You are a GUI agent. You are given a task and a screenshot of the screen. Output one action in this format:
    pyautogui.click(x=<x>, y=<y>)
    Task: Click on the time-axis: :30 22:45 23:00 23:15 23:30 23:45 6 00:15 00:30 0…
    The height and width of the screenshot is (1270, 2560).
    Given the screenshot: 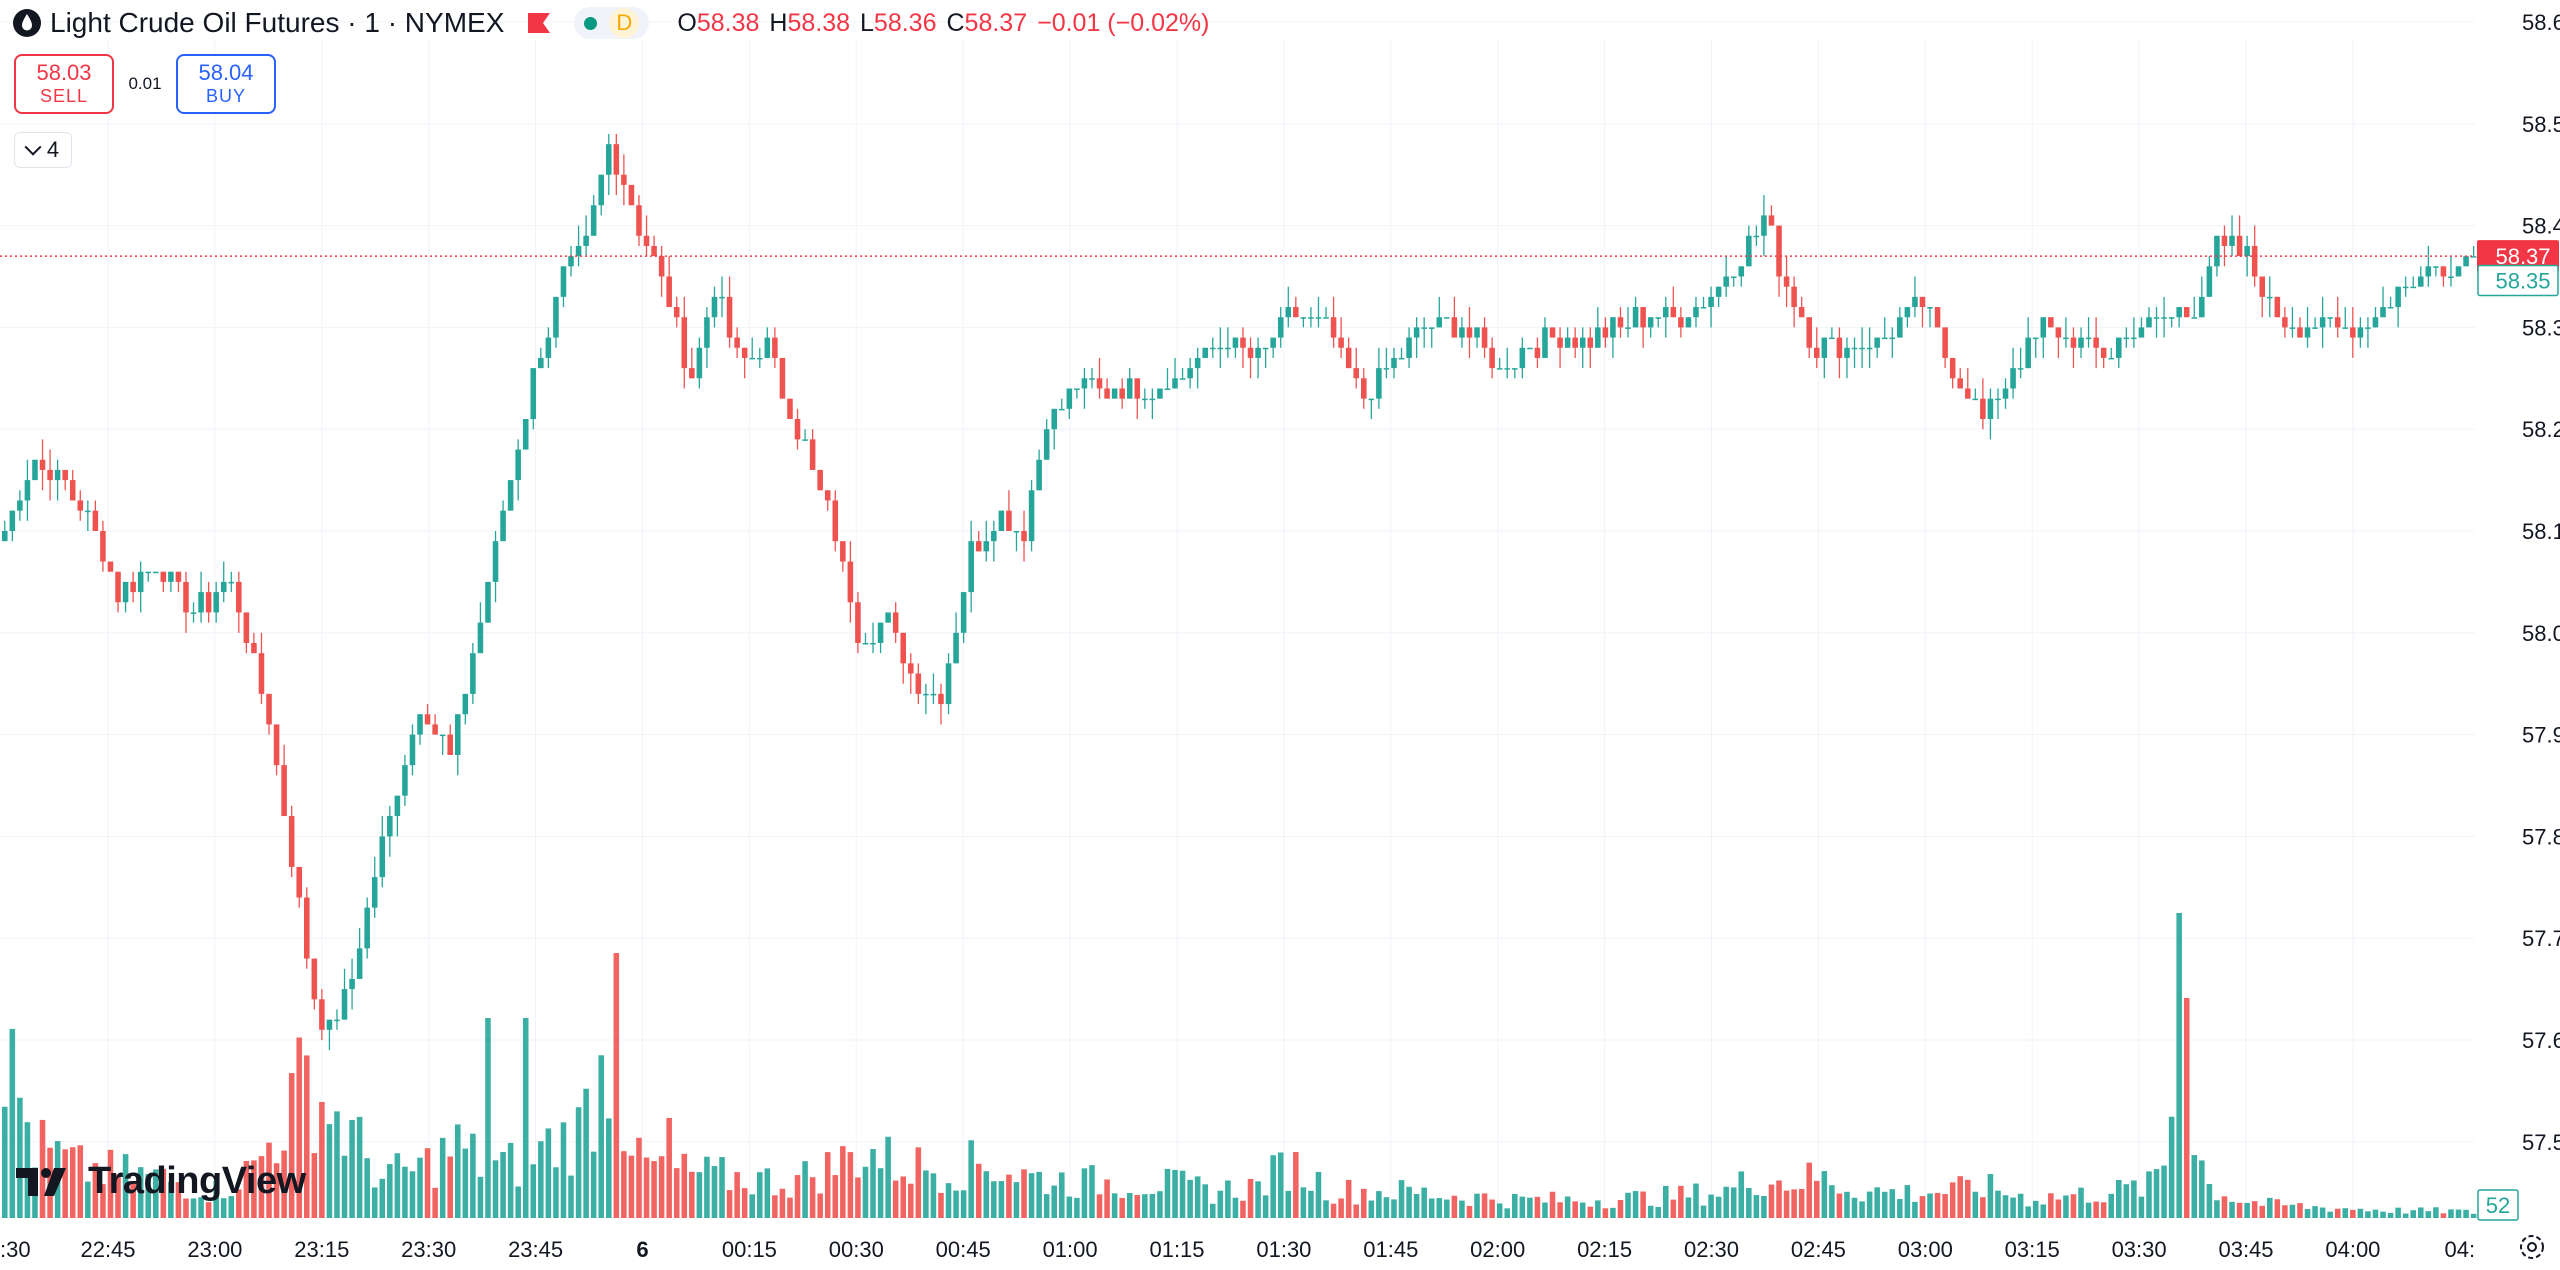 What is the action you would take?
    pyautogui.click(x=1237, y=1249)
    